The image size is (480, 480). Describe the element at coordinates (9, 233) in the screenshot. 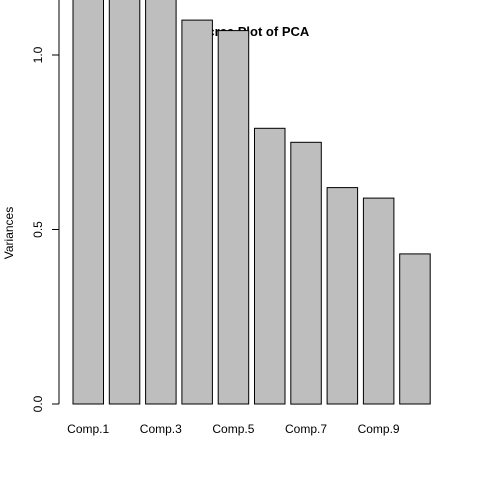

I see `y-axis-label: Variances` at that location.